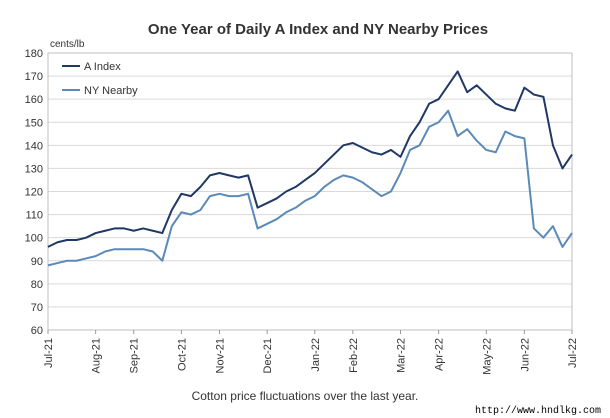  Describe the element at coordinates (34, 77) in the screenshot. I see `y-tick-label: 170` at that location.